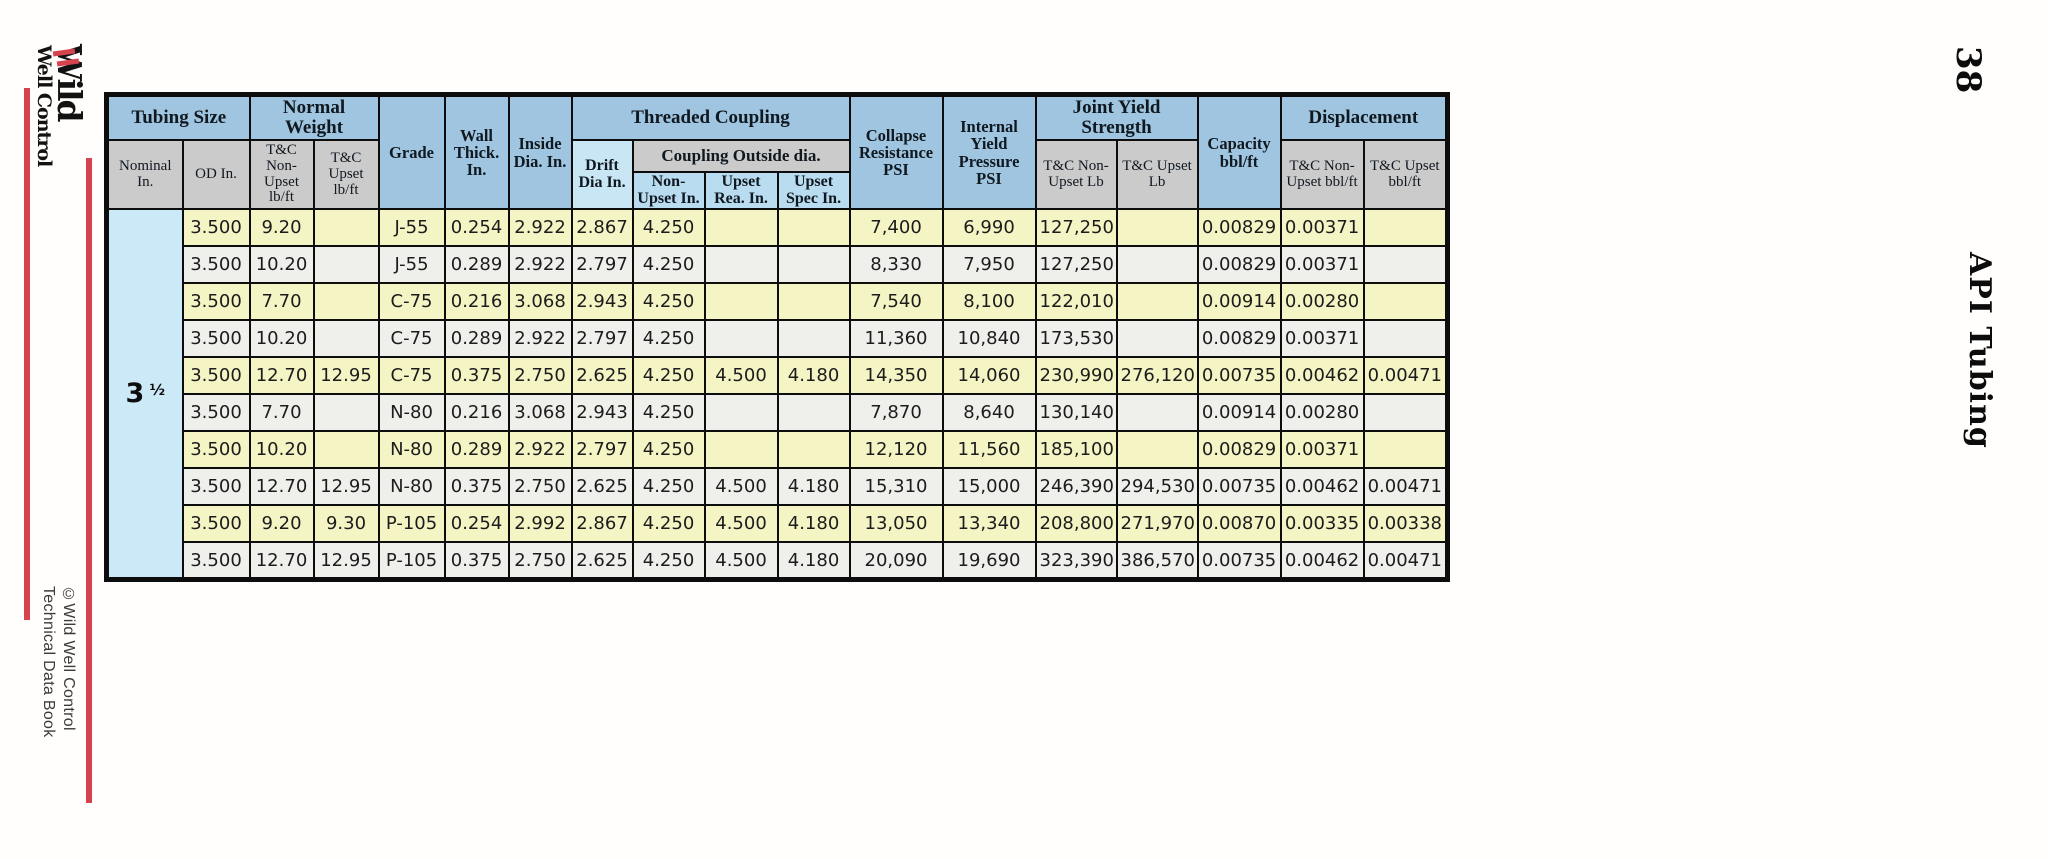 This screenshot has width=2048, height=859. What do you see at coordinates (89, 480) in the screenshot?
I see `table-edge-red-rule` at bounding box center [89, 480].